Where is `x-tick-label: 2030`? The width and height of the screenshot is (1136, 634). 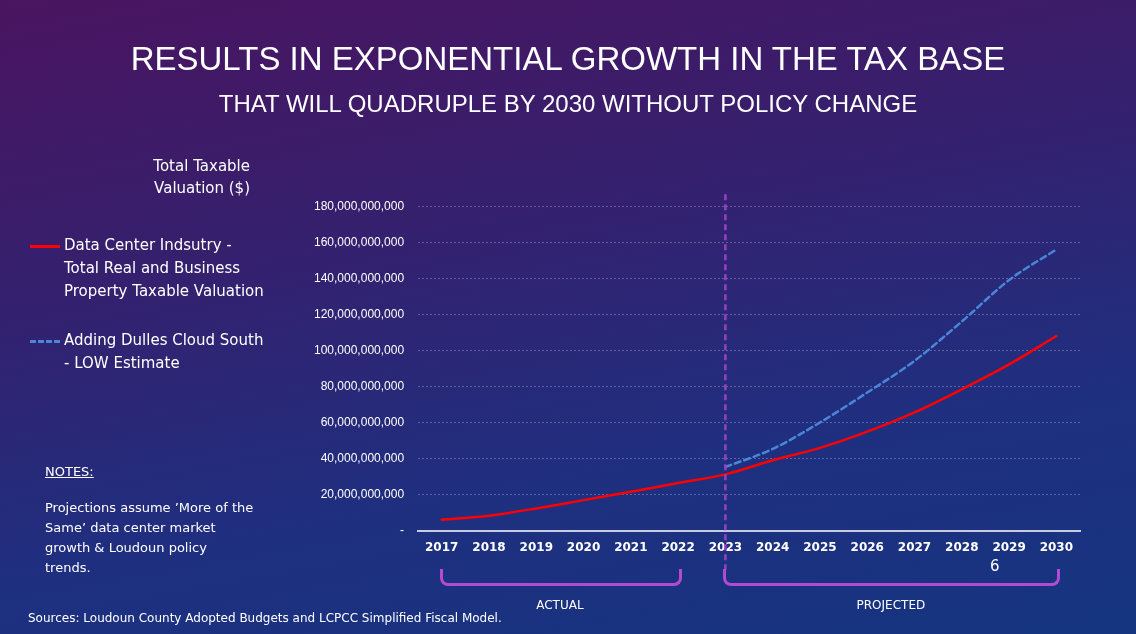 x-tick-label: 2030 is located at coordinates (1056, 546).